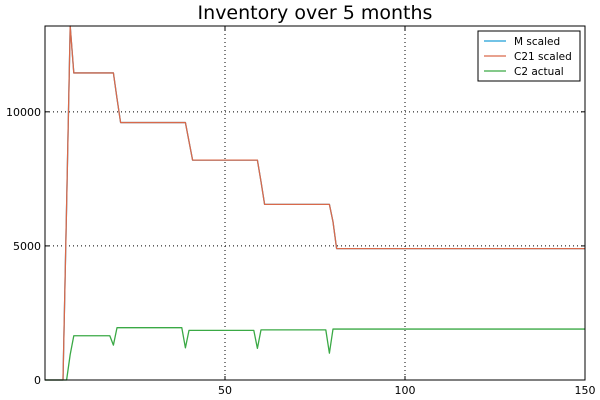 The image size is (600, 400). What do you see at coordinates (315, 354) in the screenshot?
I see `series-line-c2-actual` at bounding box center [315, 354].